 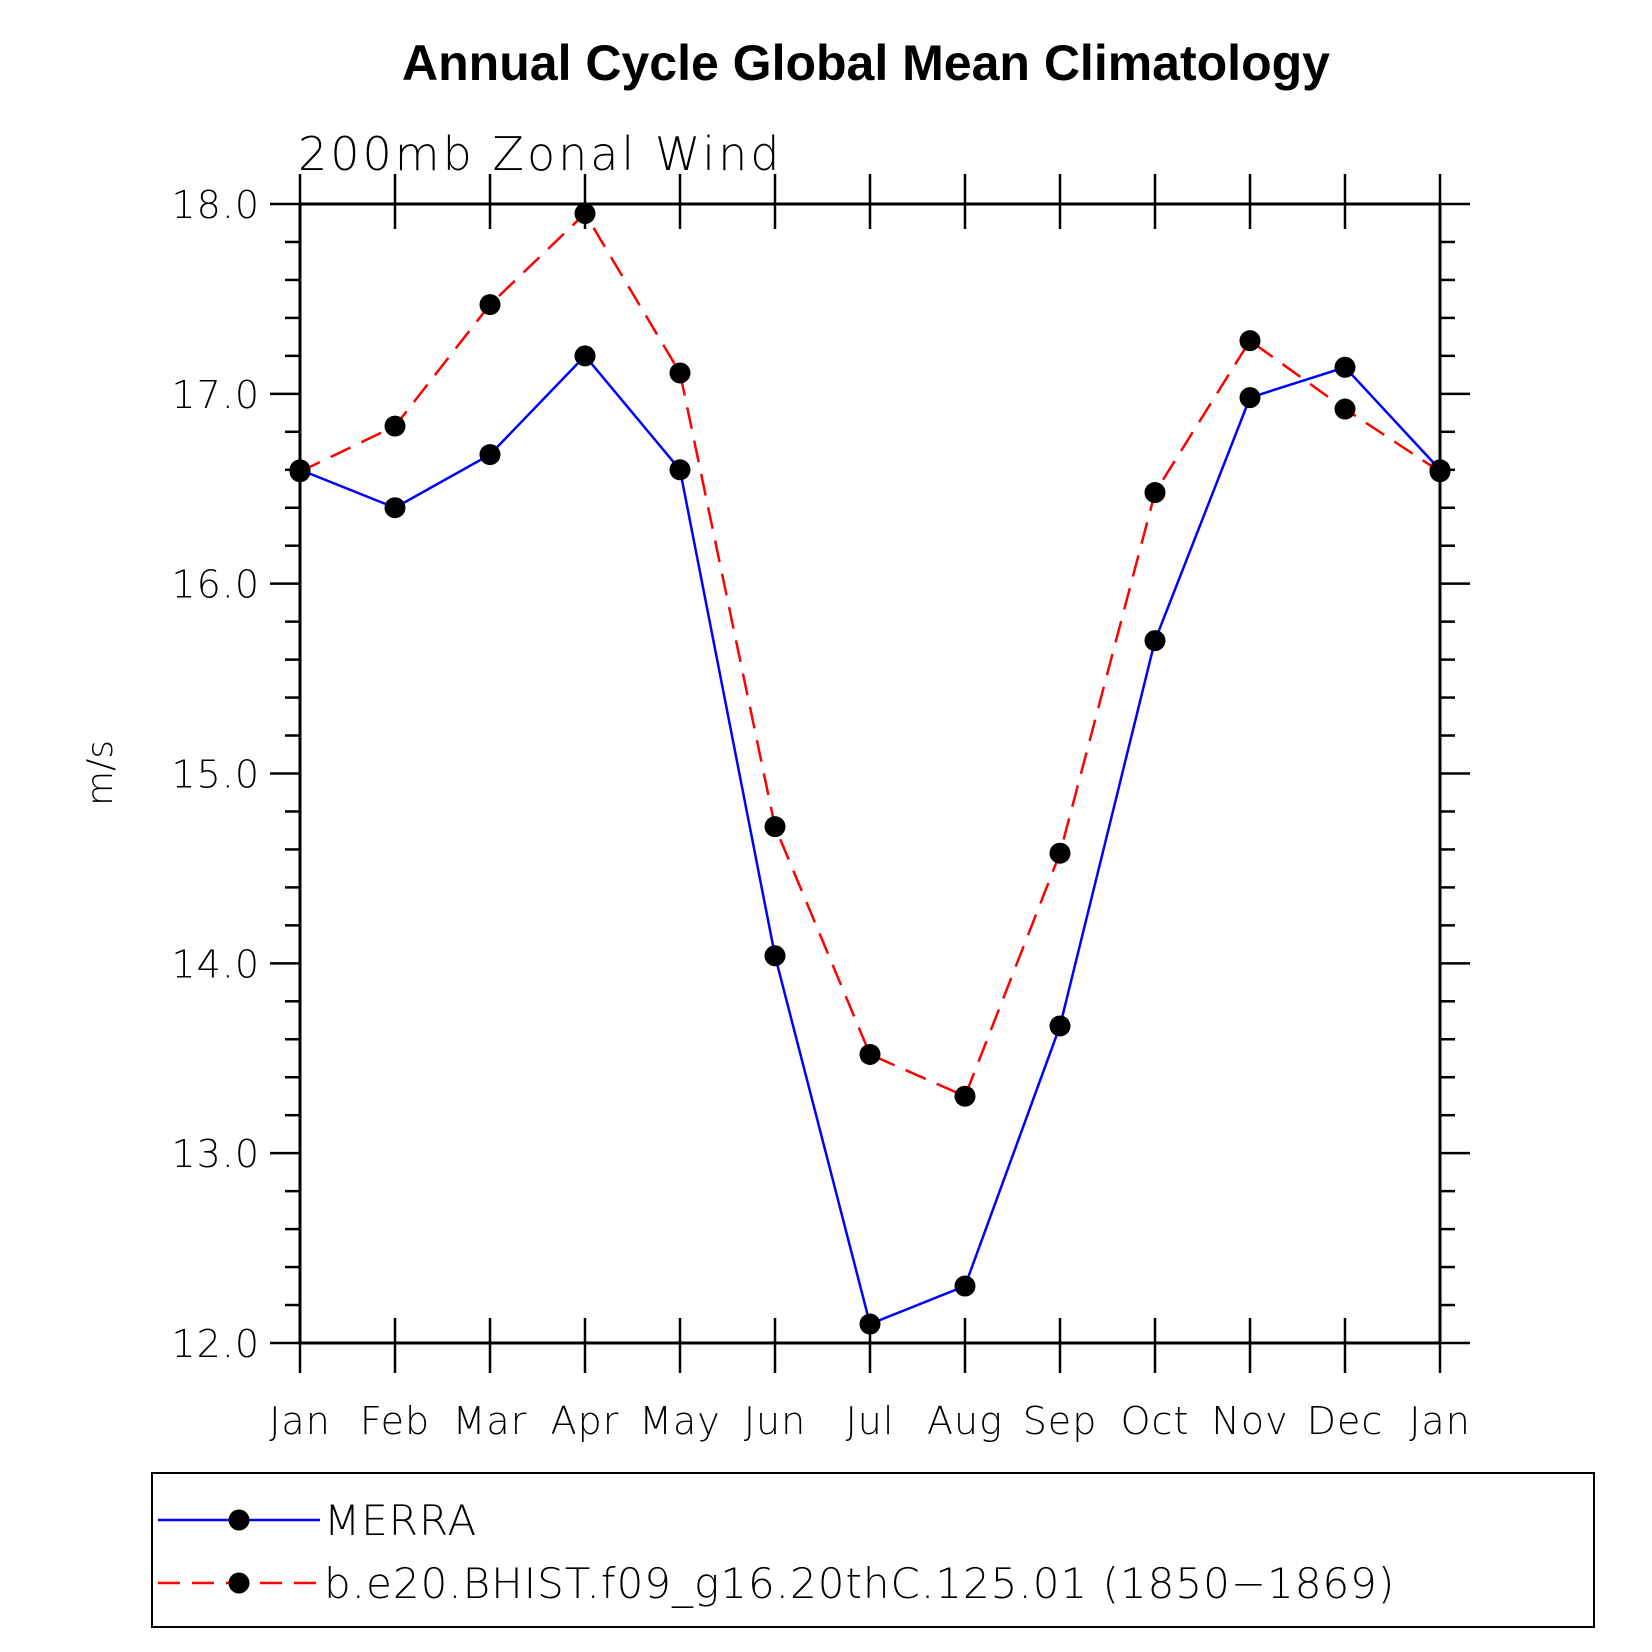 I want to click on x-tick-label: Dec, so click(x=1345, y=1421).